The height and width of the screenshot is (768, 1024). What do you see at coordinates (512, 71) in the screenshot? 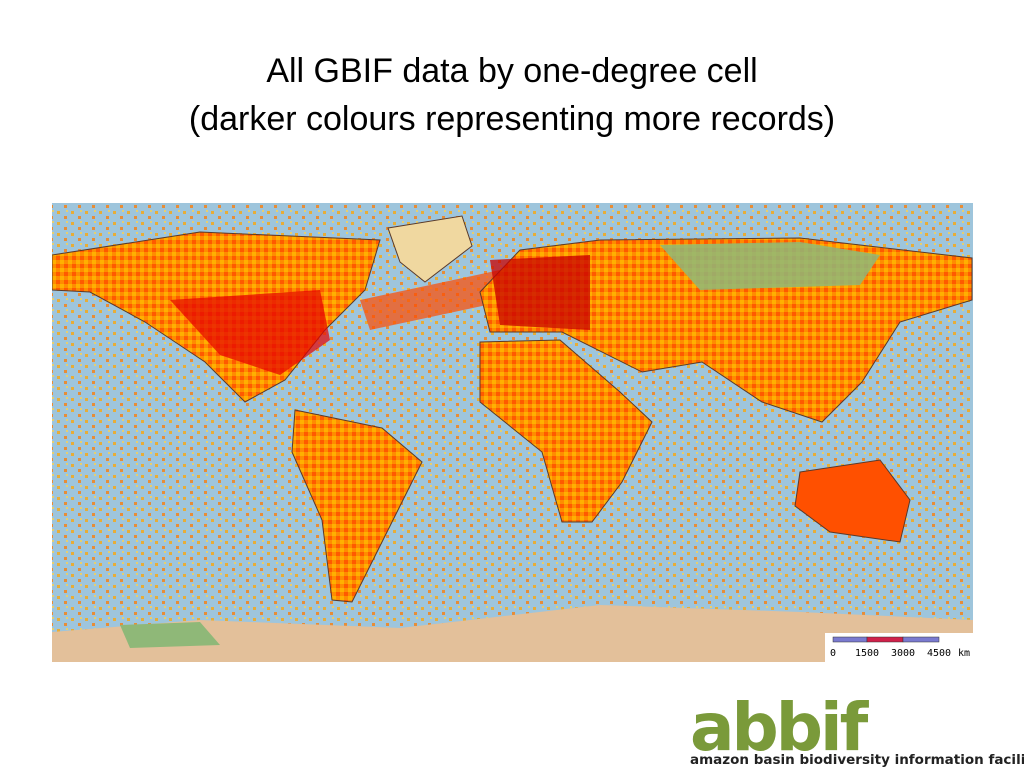
I see `slide-title: All GBIF data by one-degree cell` at bounding box center [512, 71].